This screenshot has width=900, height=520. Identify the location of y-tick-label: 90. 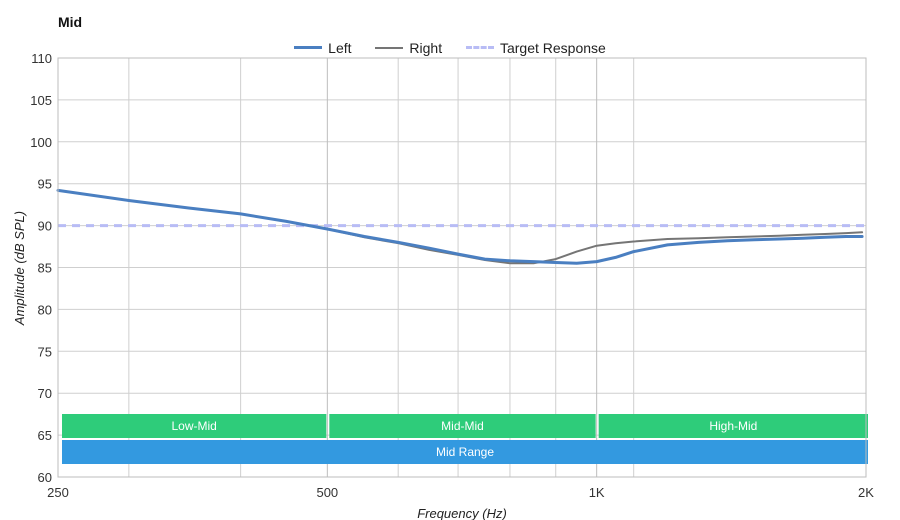
(45, 226).